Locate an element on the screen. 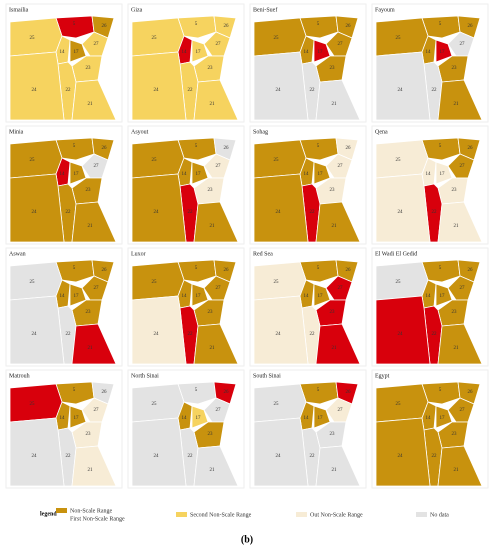  legend-label: First Non-Scale Range is located at coordinates (97, 519).